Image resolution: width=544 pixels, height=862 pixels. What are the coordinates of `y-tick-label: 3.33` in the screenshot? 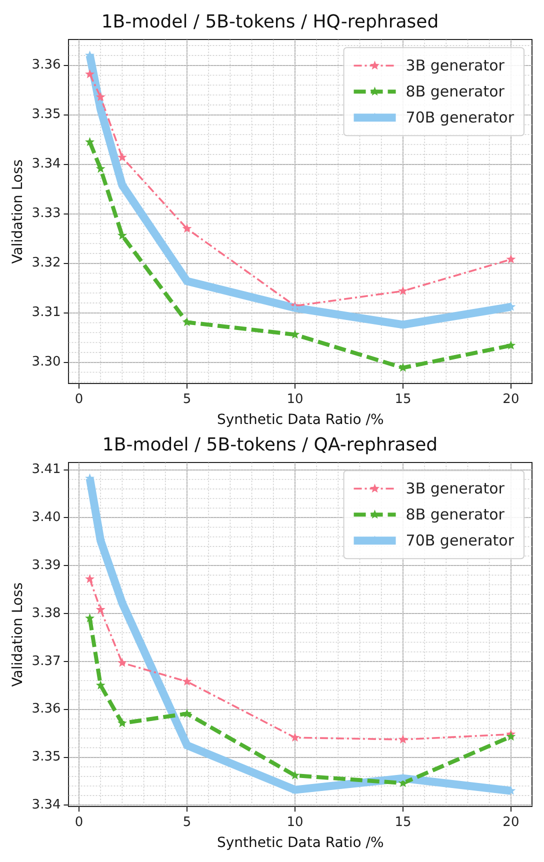 It's located at (46, 214).